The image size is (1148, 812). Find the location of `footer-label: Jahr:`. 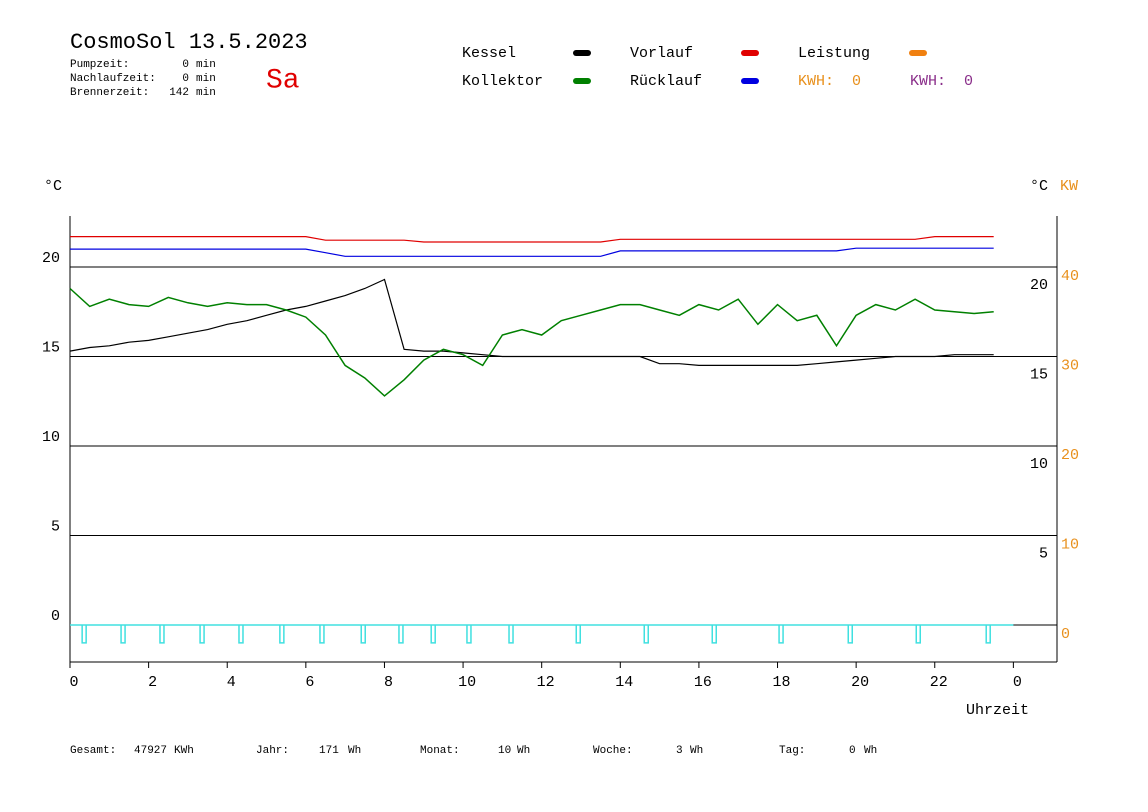

footer-label: Jahr: is located at coordinates (272, 751).